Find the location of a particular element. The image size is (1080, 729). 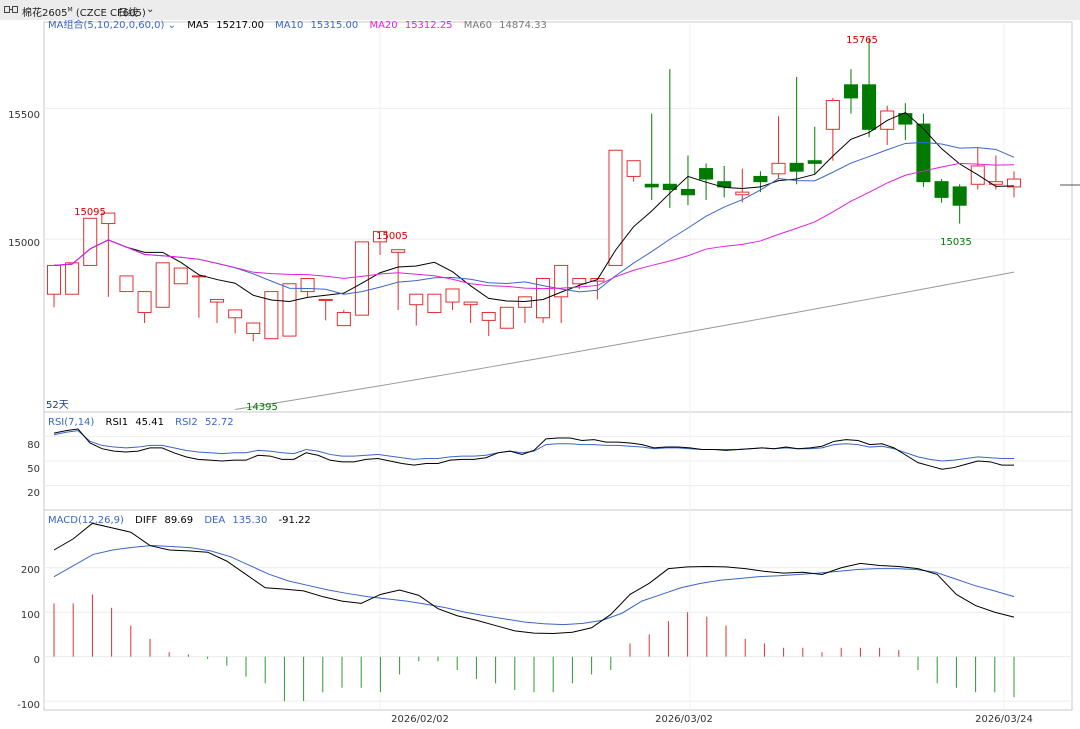

macd-tick-100: 100 is located at coordinates (30, 615).